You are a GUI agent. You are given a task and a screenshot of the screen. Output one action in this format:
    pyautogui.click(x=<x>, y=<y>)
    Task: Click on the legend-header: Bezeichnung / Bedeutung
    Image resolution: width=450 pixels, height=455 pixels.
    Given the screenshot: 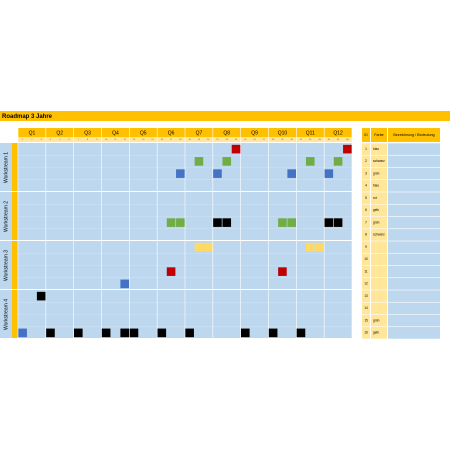 What is the action you would take?
    pyautogui.click(x=413, y=135)
    